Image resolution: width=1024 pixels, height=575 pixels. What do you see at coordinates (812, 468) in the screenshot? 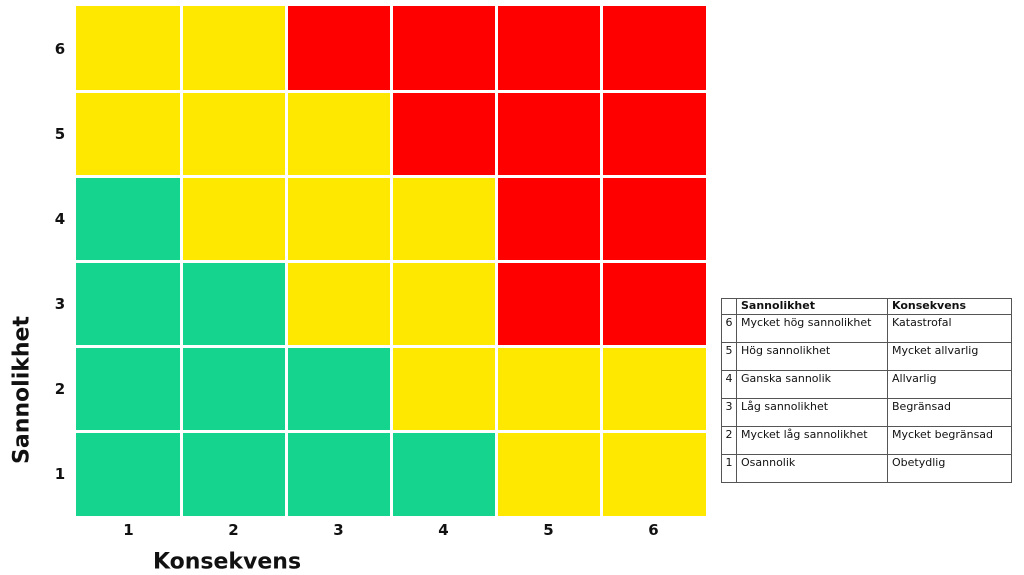
I see `legend-sannolikhet: Osannolik` at bounding box center [812, 468].